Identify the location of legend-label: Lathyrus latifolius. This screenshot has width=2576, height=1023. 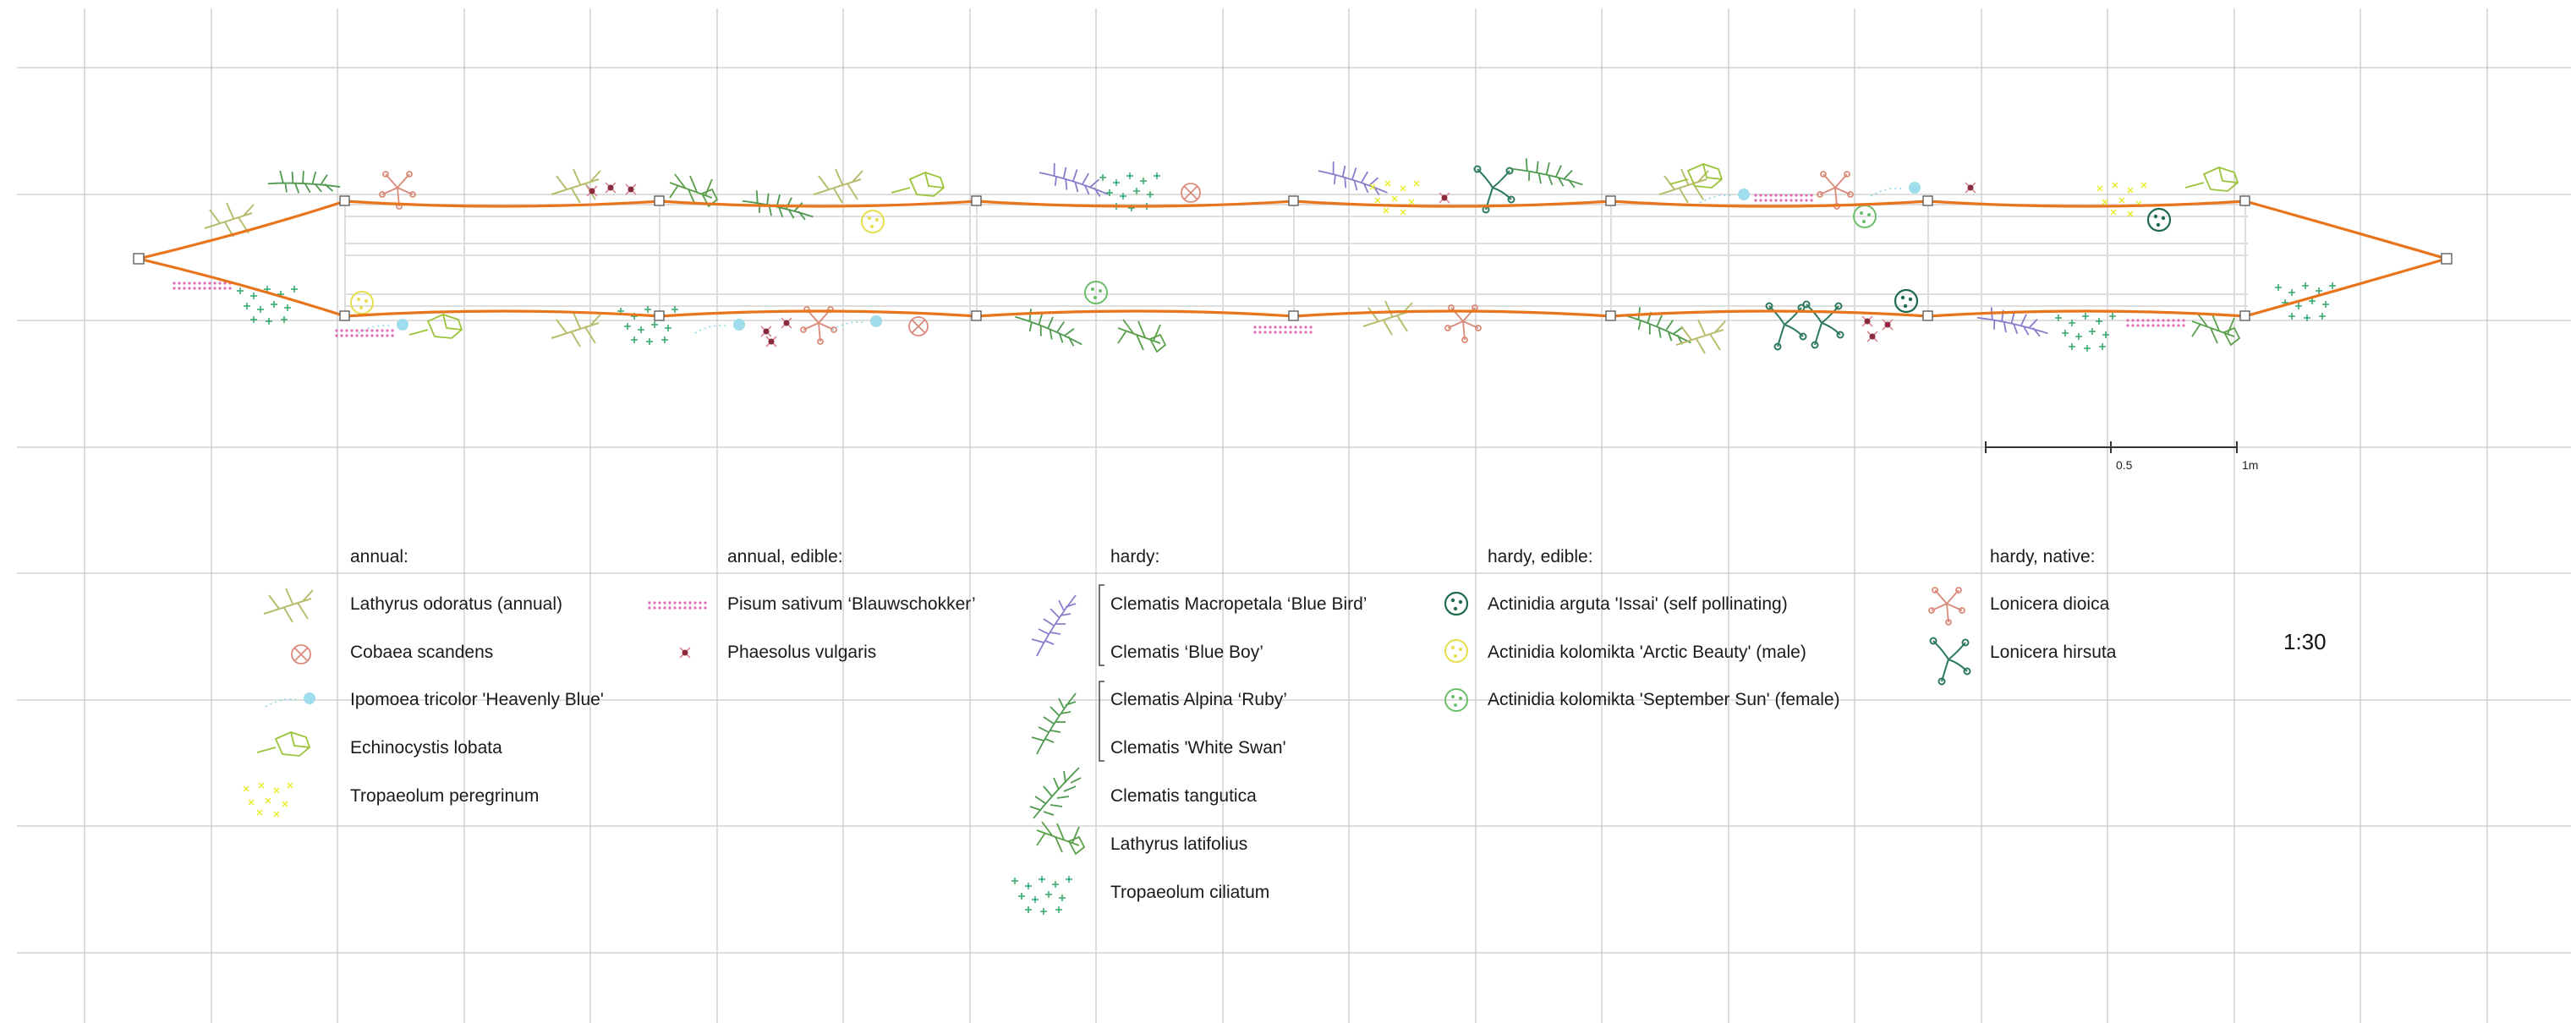
(1179, 844).